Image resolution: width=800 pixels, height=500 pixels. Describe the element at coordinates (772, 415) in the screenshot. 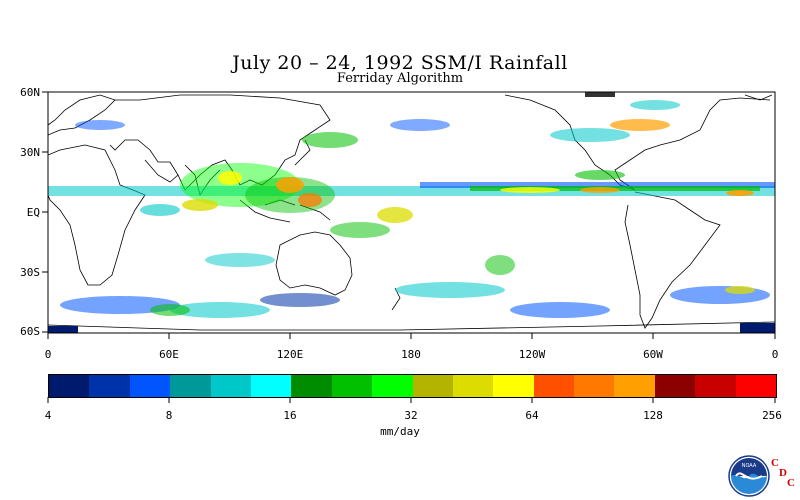

I see `legend-tick-256: 256` at that location.